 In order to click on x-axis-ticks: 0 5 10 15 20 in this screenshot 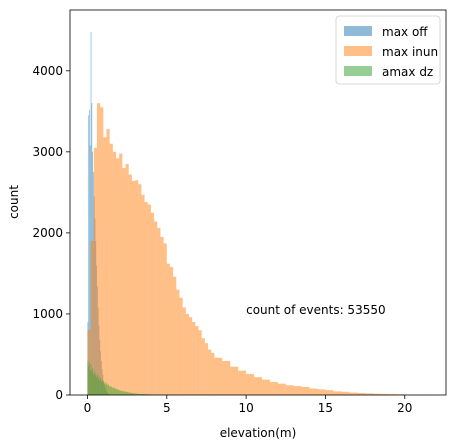, I will do `click(248, 405)`.